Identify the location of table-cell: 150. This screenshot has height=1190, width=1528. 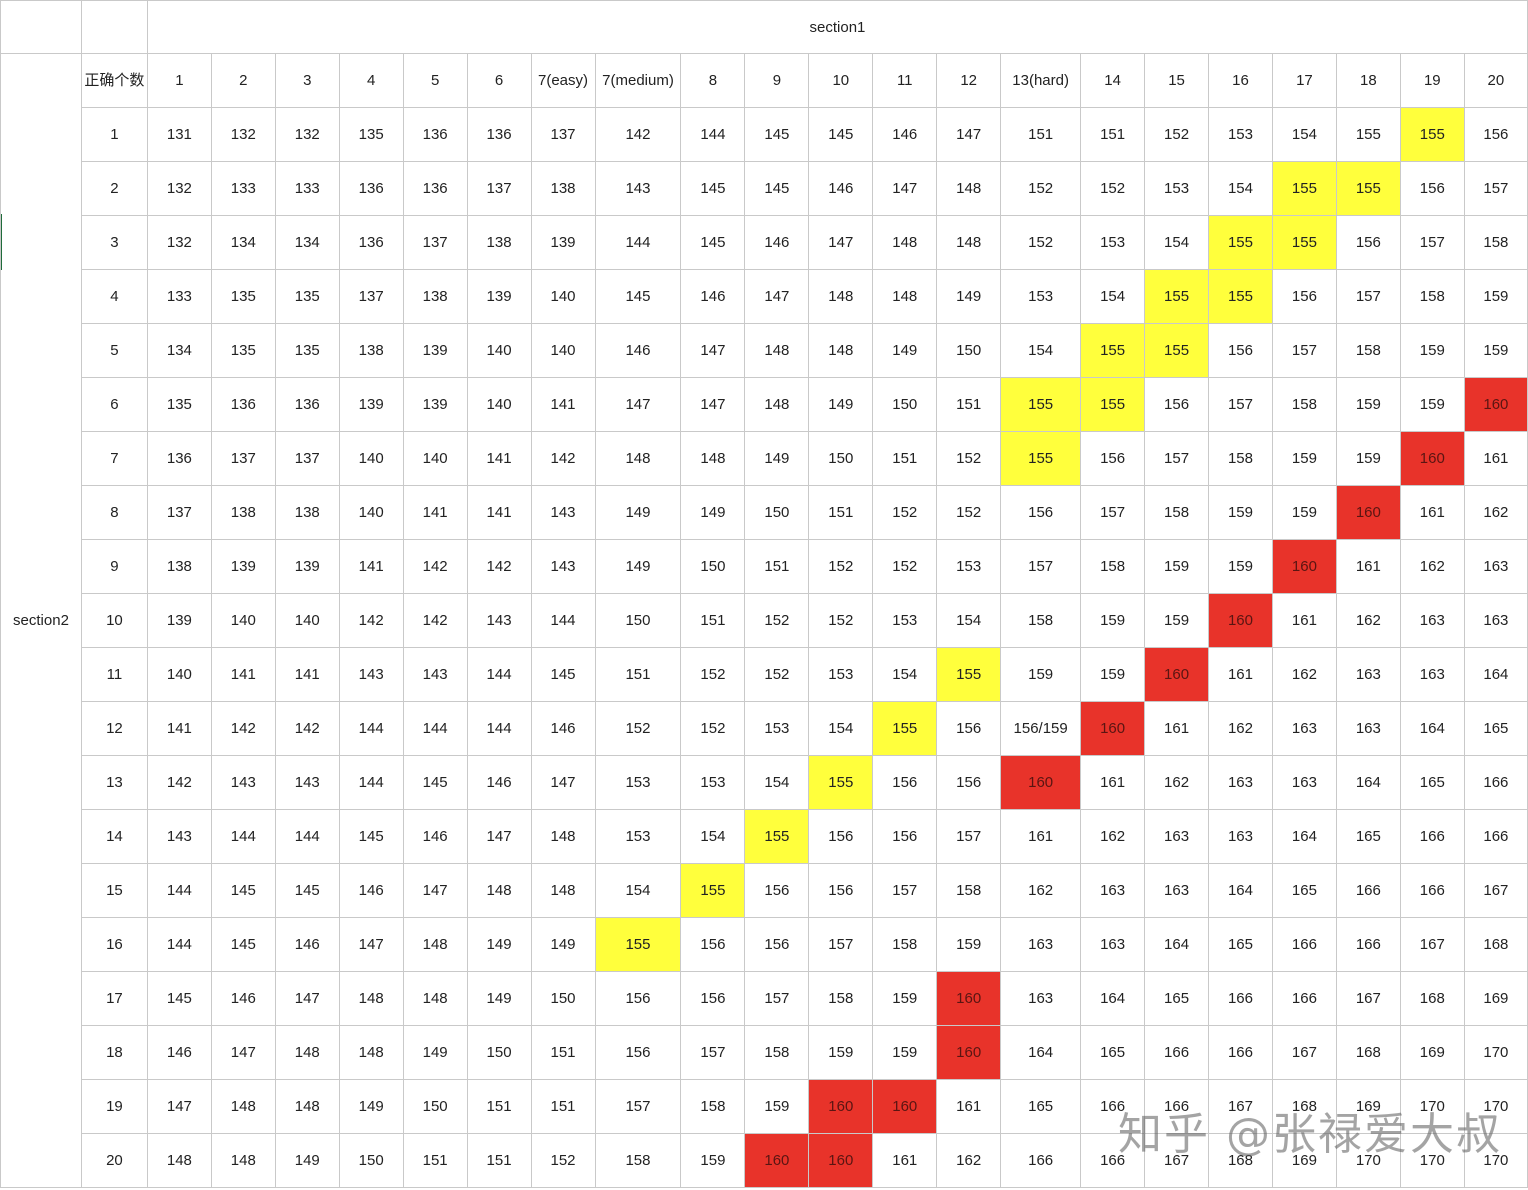
(713, 566).